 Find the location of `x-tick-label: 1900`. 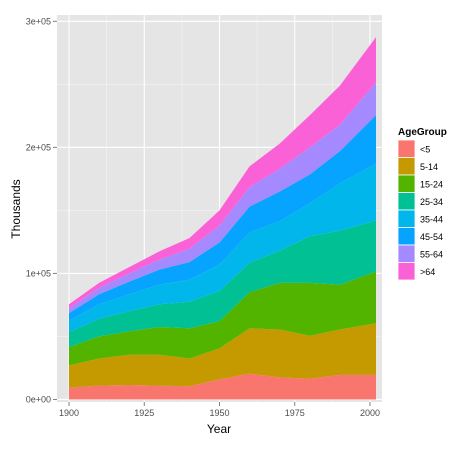

x-tick-label: 1900 is located at coordinates (69, 413).